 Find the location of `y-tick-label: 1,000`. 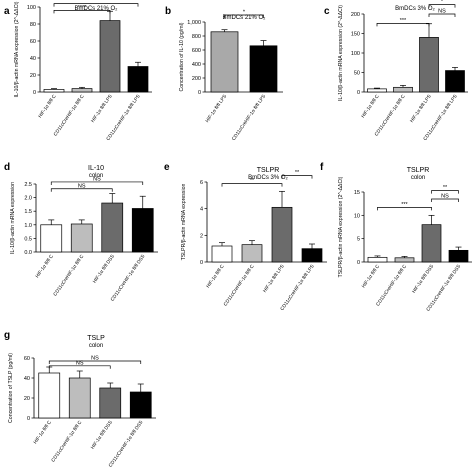

y-tick-label: 1,000 is located at coordinates (194, 23).